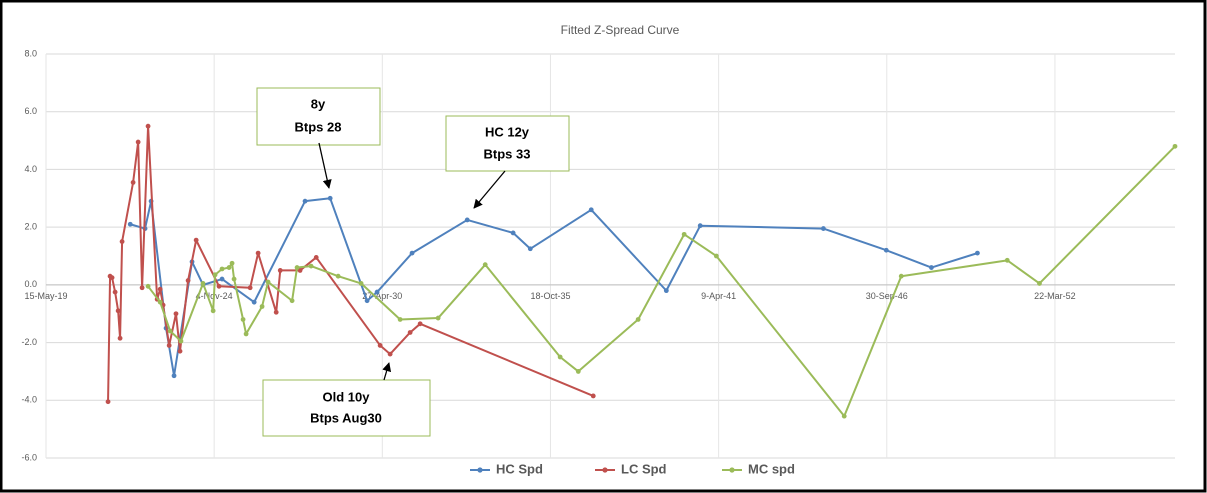  What do you see at coordinates (887, 296) in the screenshot?
I see `x-tick-label: 30-Sep-46` at bounding box center [887, 296].